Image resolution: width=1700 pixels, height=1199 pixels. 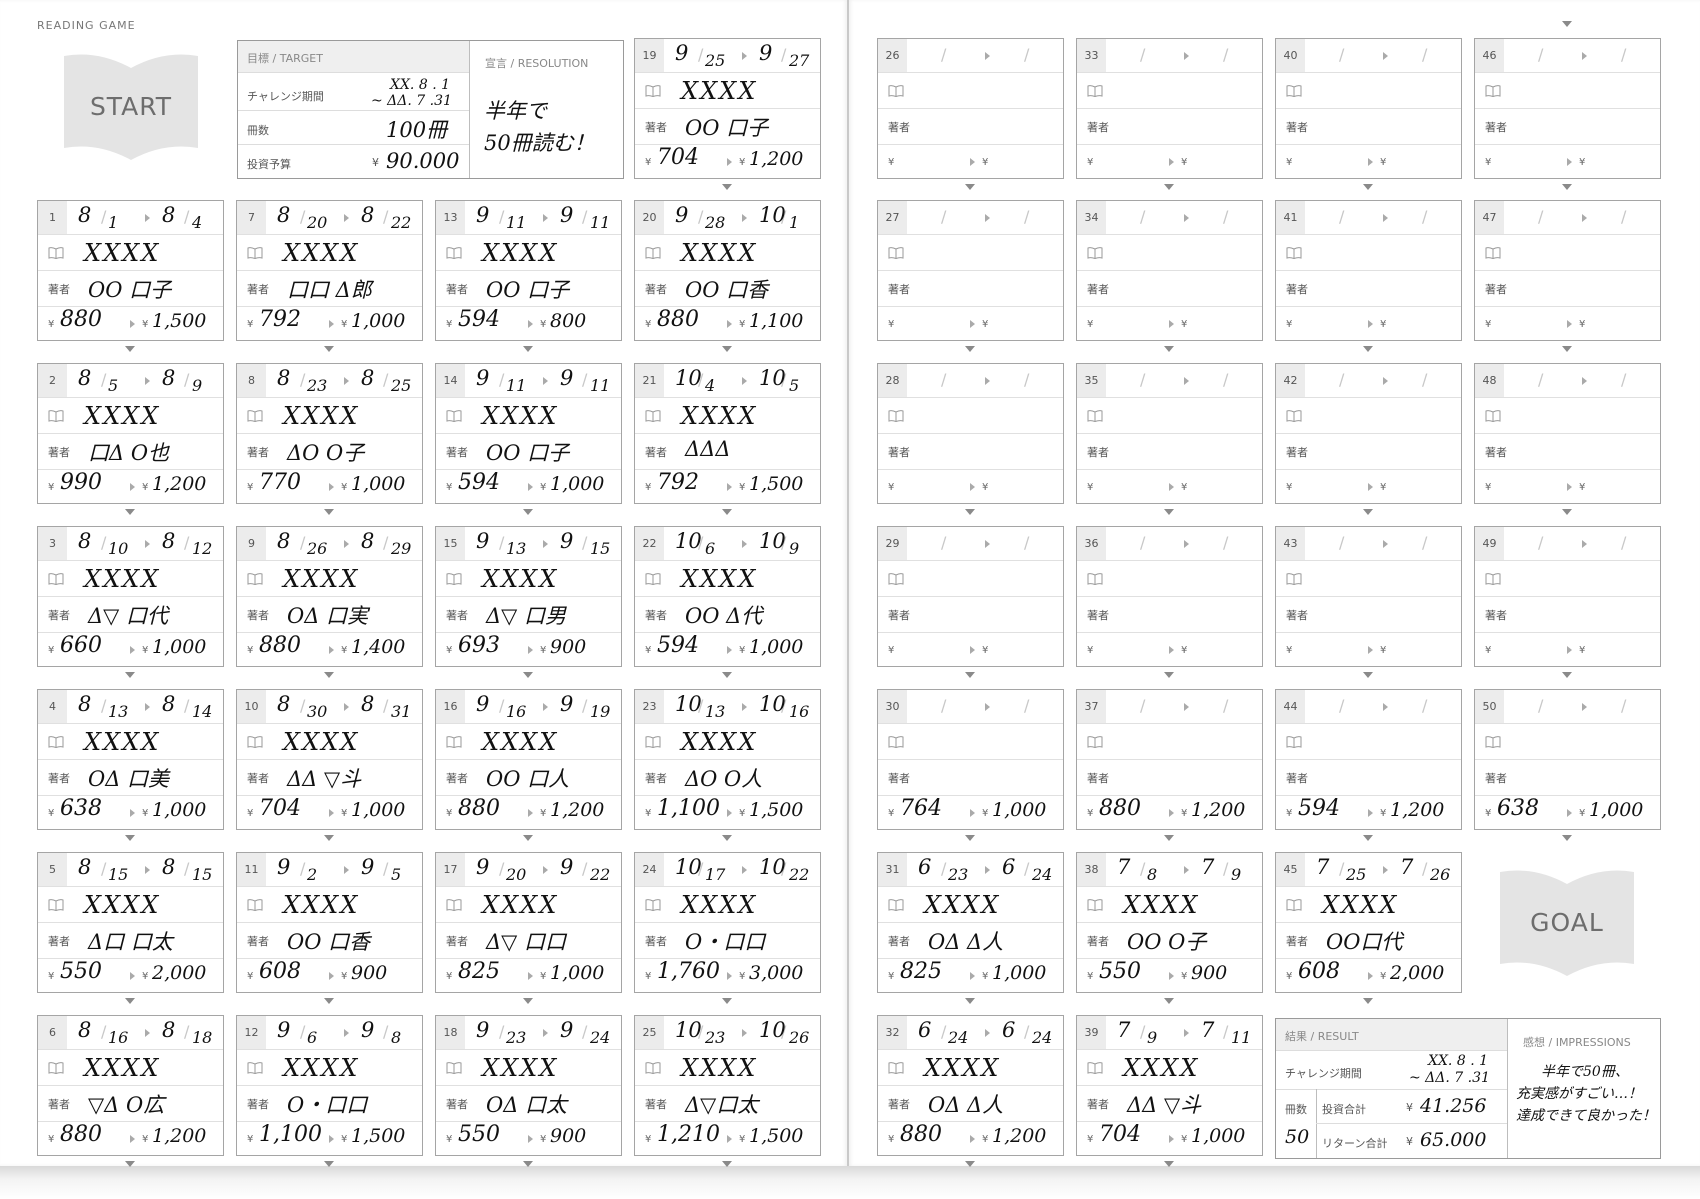 I want to click on result-return-yen: ¥, so click(x=1409, y=1141).